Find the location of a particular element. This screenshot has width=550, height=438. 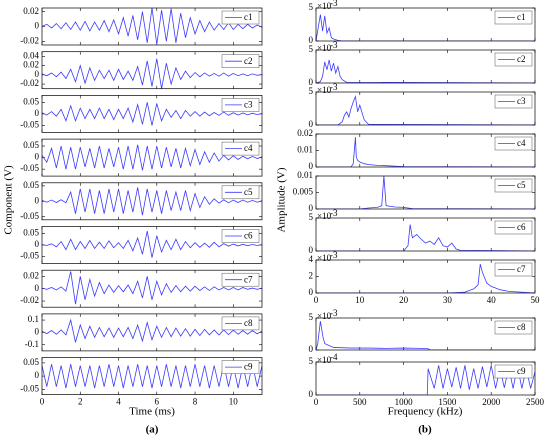

y-axis-title: Component (V) is located at coordinates (9, 200).